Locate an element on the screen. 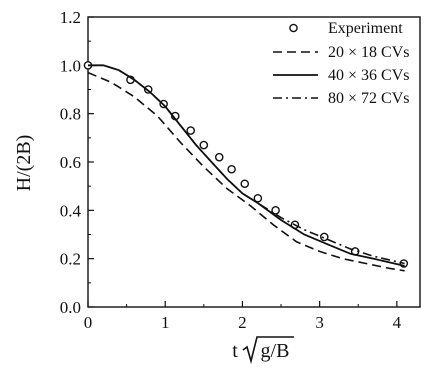 This screenshot has height=368, width=440. y-tick-label: 0.8 is located at coordinates (70, 114).